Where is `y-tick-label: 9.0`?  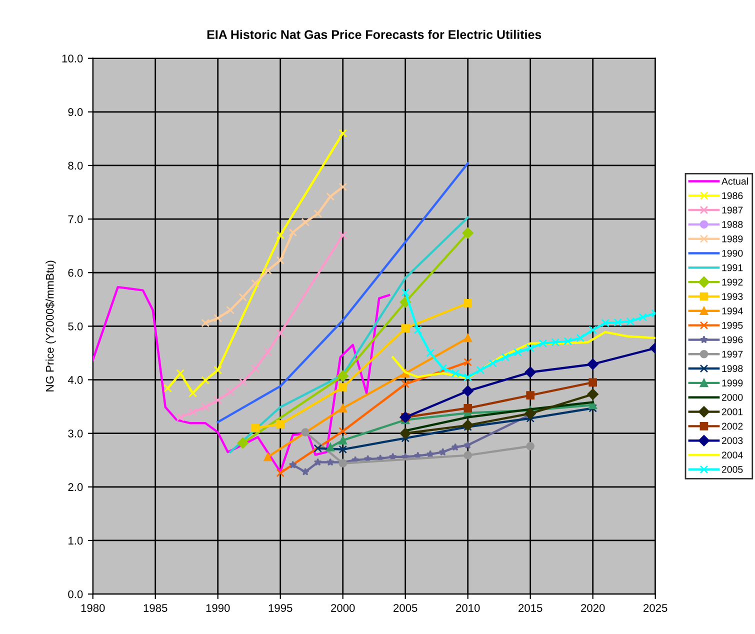 y-tick-label: 9.0 is located at coordinates (75, 112).